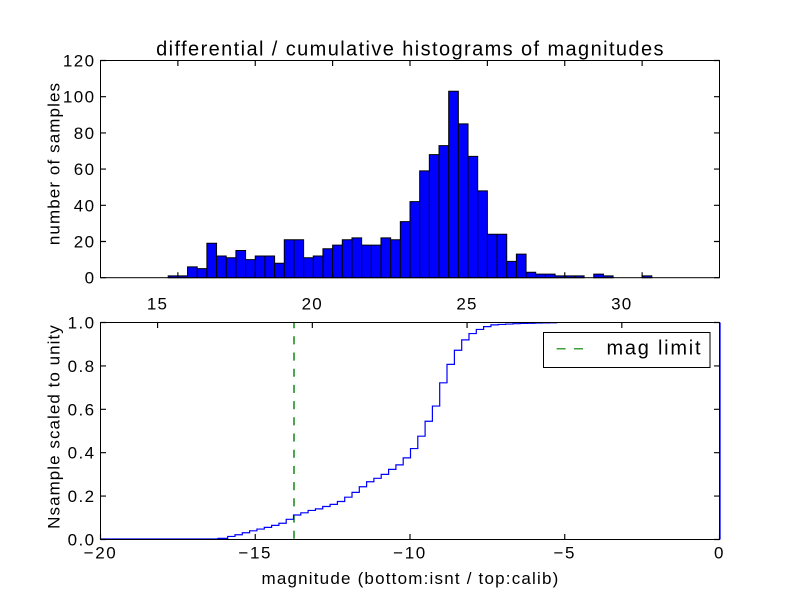 The image size is (800, 600). I want to click on svg-text: −20, so click(101, 553).